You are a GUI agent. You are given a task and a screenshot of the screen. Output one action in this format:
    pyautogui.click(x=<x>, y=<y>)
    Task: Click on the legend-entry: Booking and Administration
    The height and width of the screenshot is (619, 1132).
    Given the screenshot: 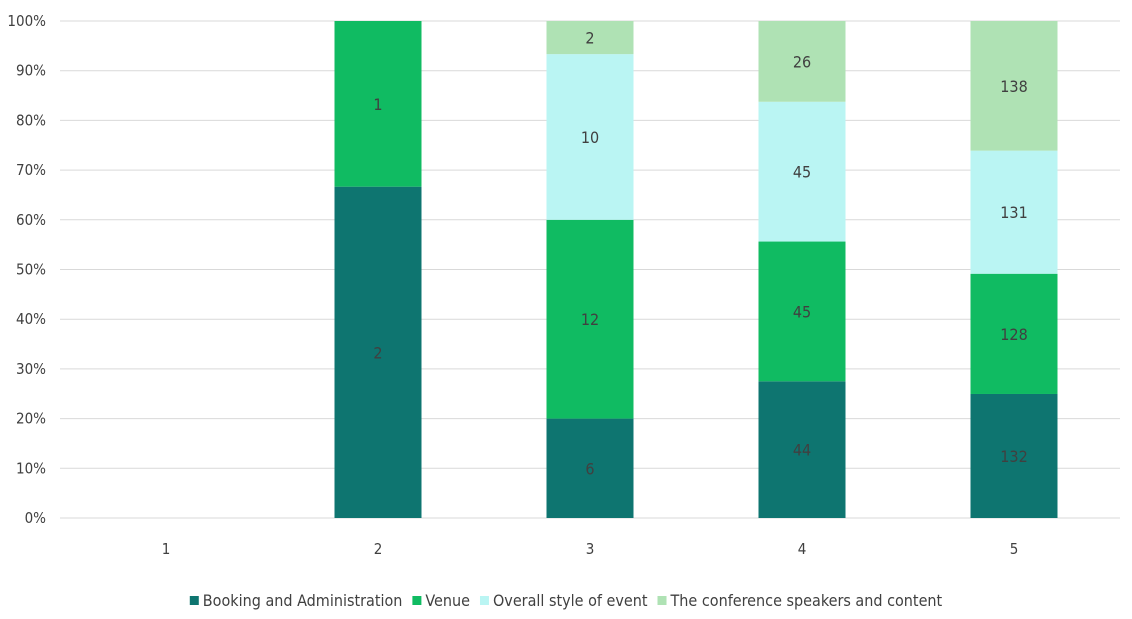 What is the action you would take?
    pyautogui.click(x=303, y=600)
    